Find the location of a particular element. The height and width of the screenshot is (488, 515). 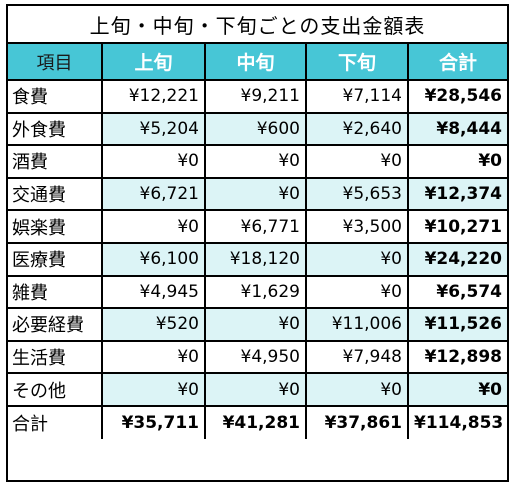

cell-total: ¥11,526 is located at coordinates (457, 324).